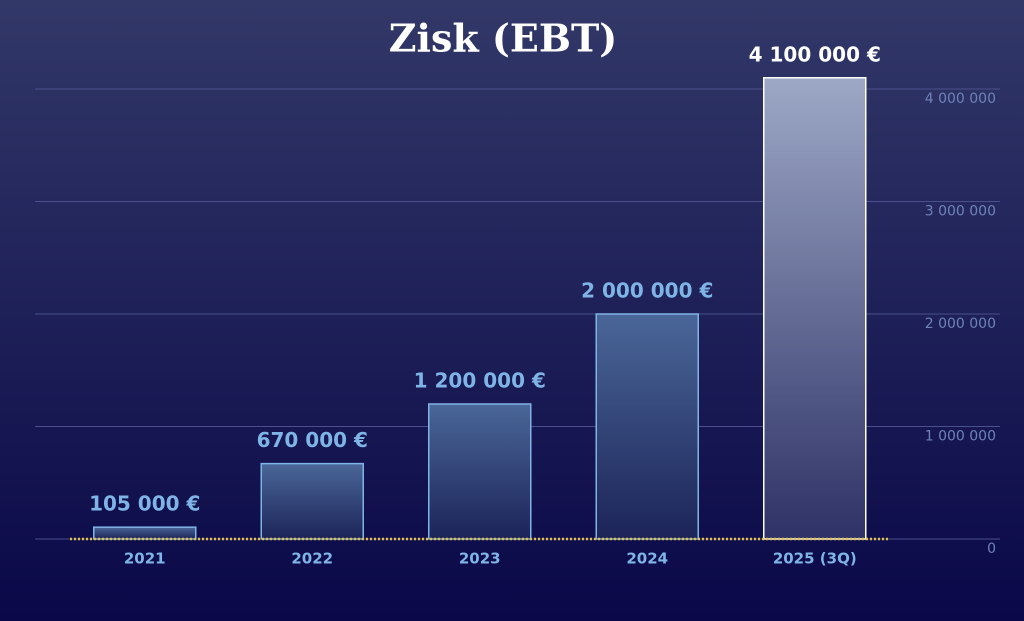  I want to click on value-label: 2 000 000 €, so click(647, 291).